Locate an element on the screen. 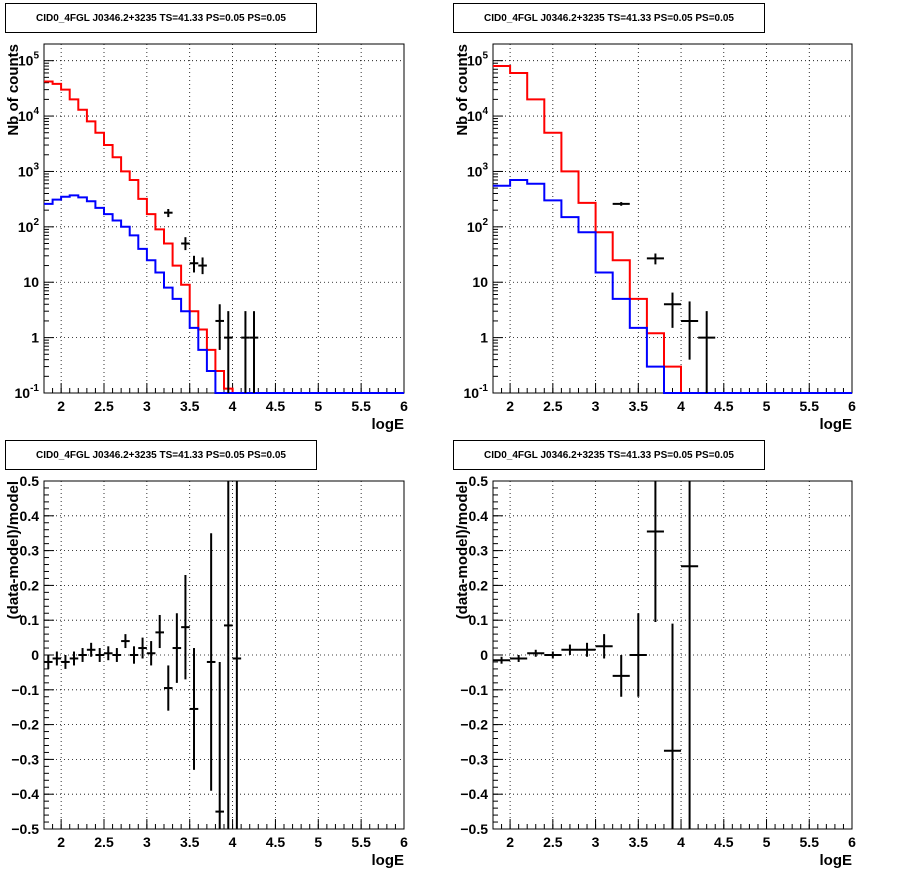 The width and height of the screenshot is (898, 875). y-tick-label: −0.1 is located at coordinates (25, 690).